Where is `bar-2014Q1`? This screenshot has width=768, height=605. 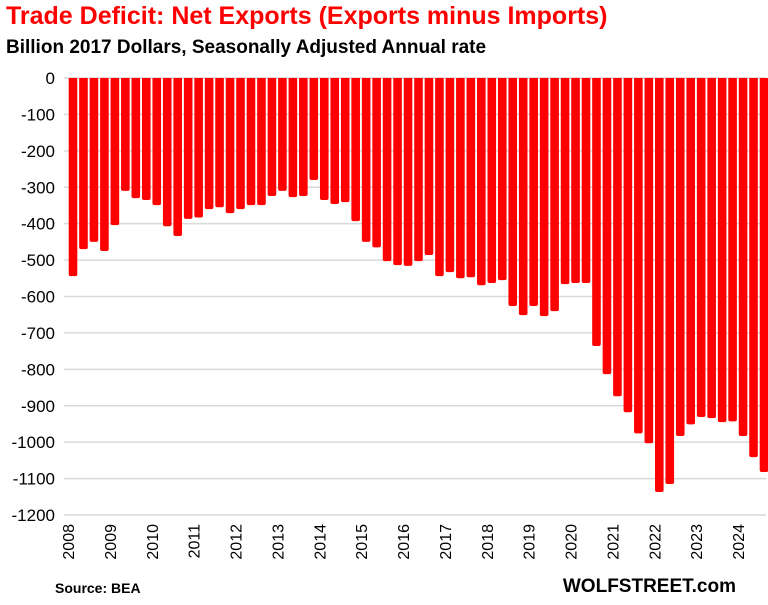 bar-2014Q1 is located at coordinates (324, 139).